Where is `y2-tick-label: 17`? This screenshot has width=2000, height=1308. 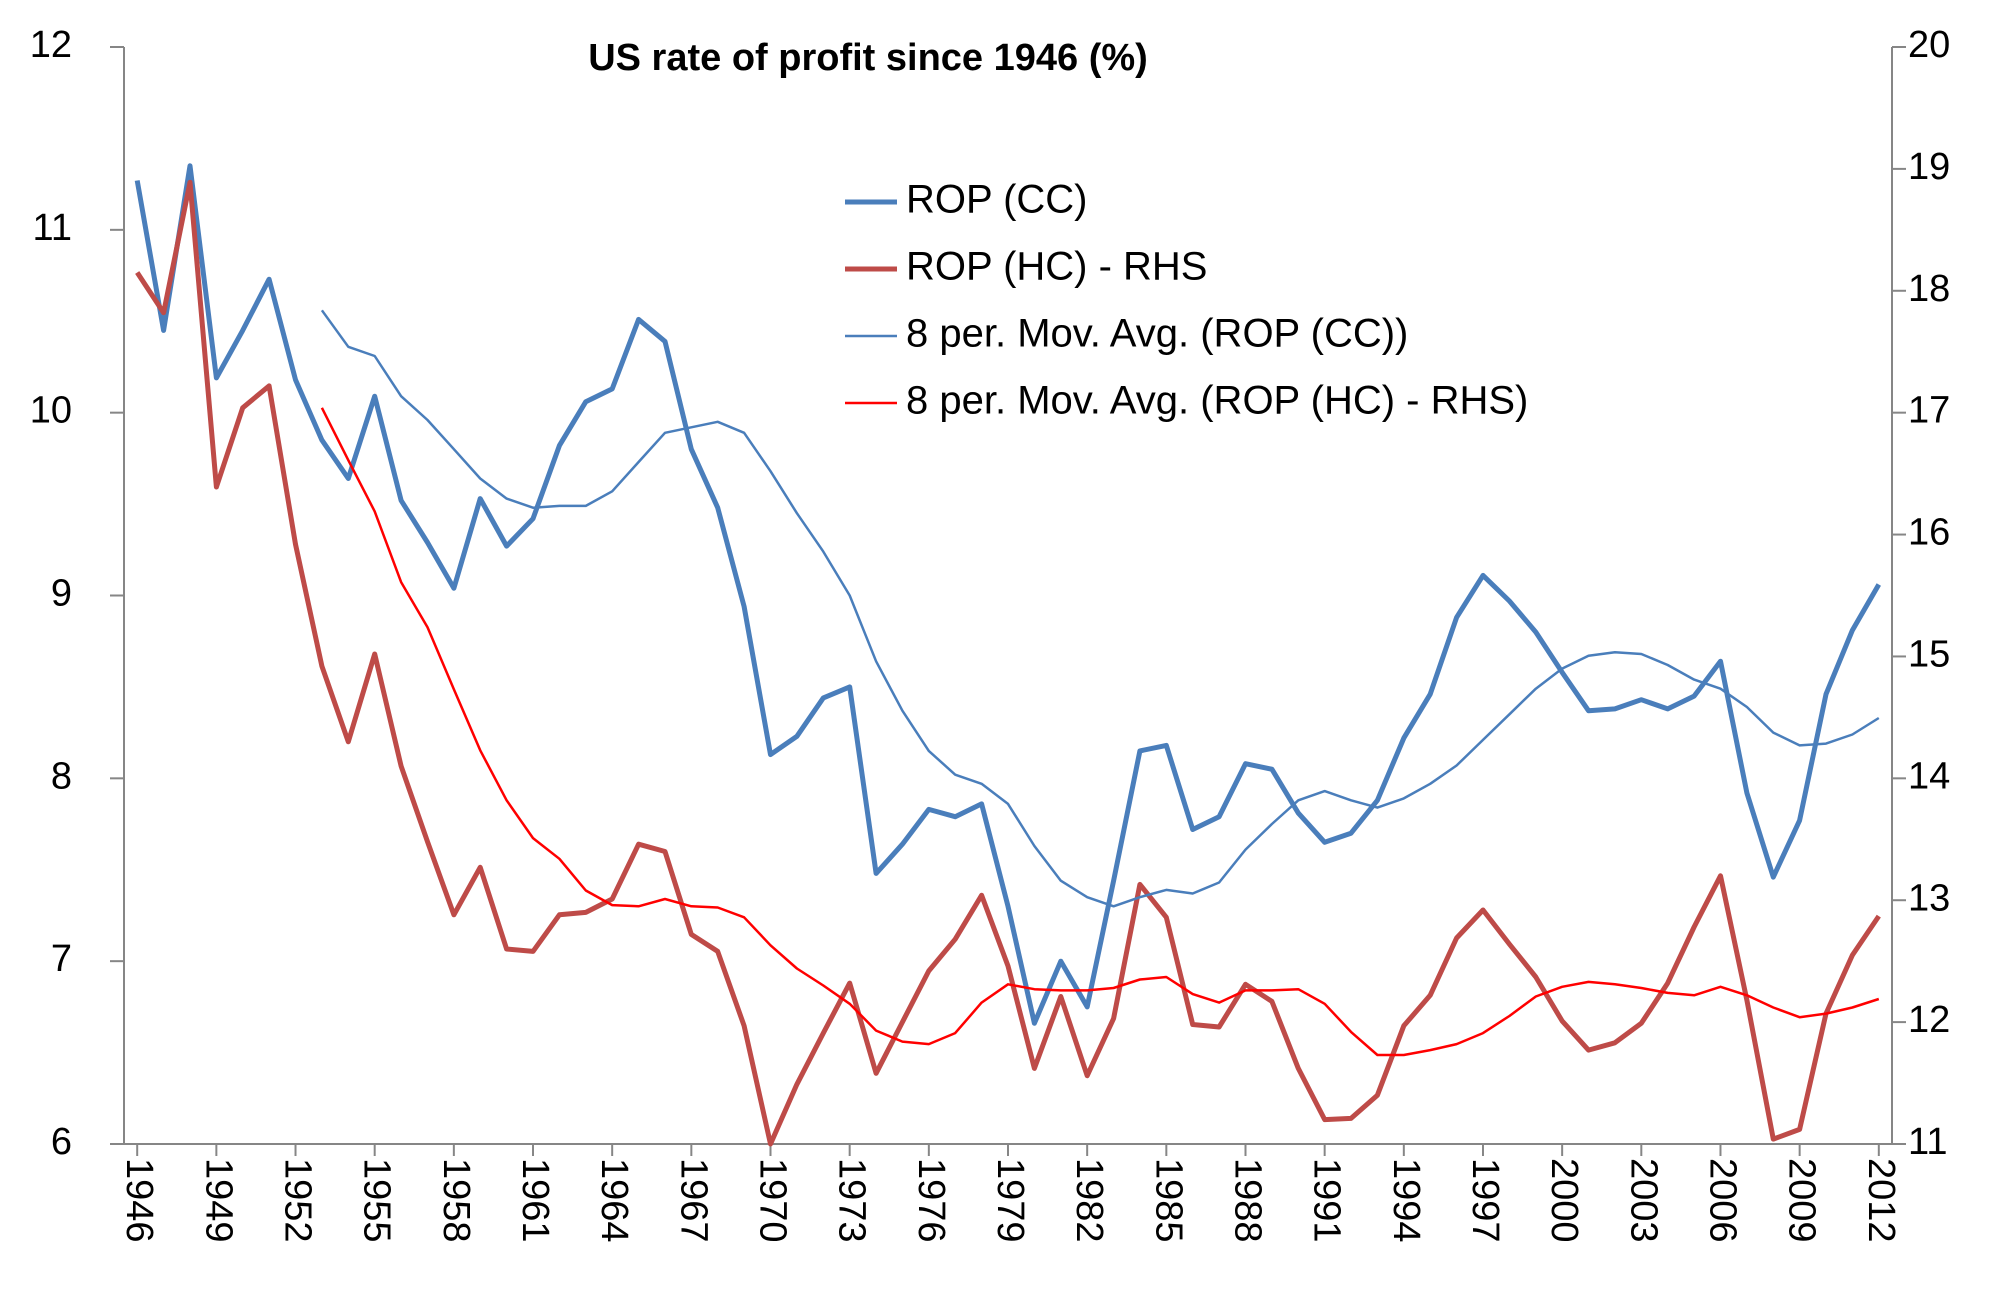
y2-tick-label: 17 is located at coordinates (1929, 411).